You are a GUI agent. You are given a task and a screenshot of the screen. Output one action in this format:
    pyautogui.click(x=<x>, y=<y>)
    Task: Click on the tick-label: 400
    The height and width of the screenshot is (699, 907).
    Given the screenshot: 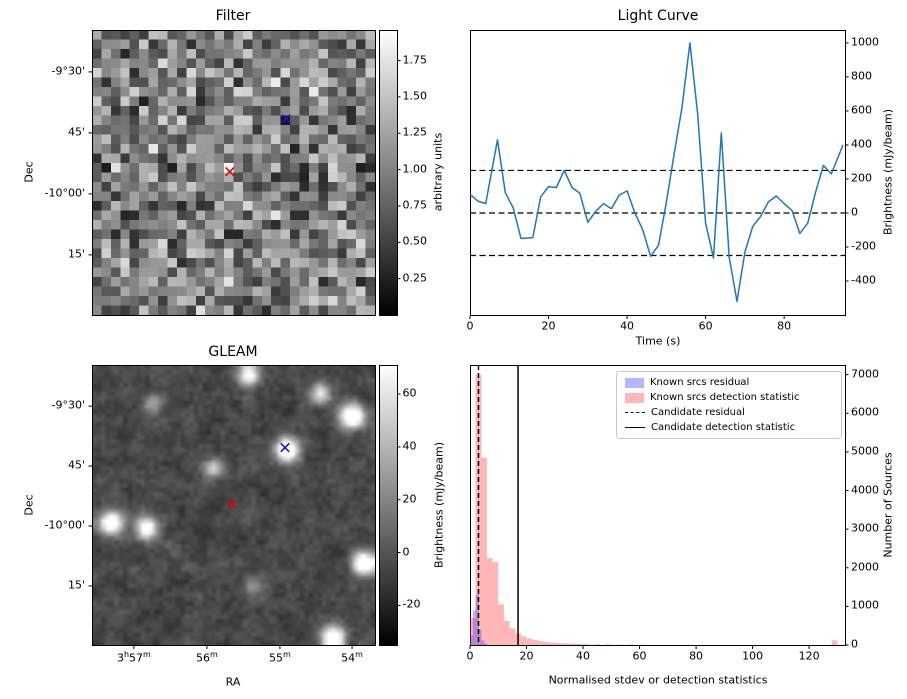 What is the action you would take?
    pyautogui.click(x=861, y=144)
    